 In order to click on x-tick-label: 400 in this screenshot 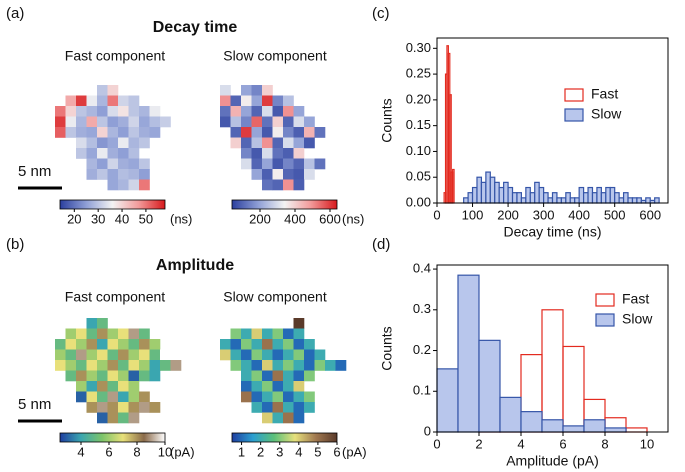, I will do `click(579, 214)`.